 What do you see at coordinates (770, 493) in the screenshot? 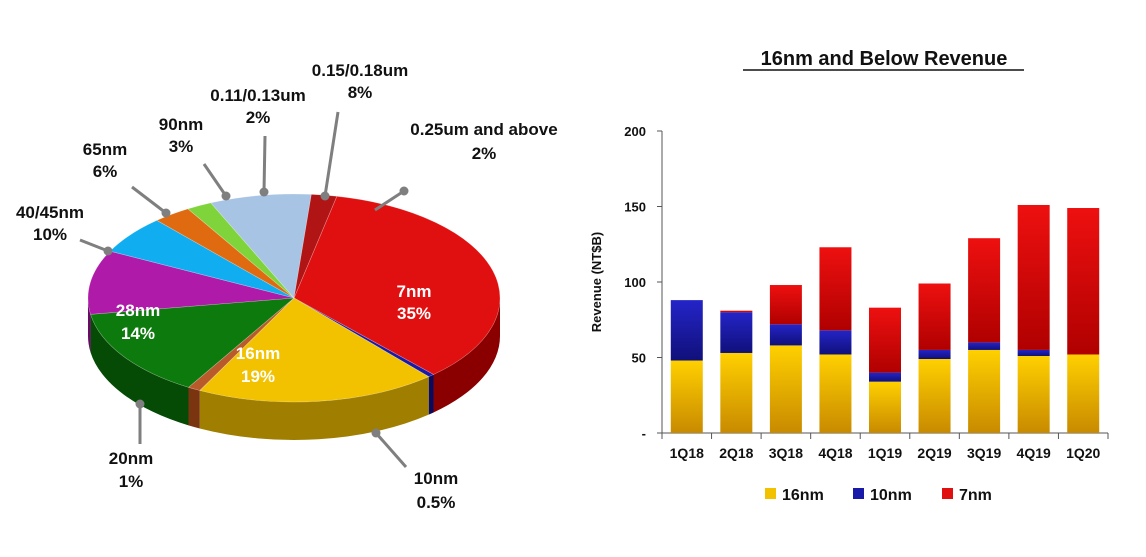
I see `legend-swatch-16nm` at bounding box center [770, 493].